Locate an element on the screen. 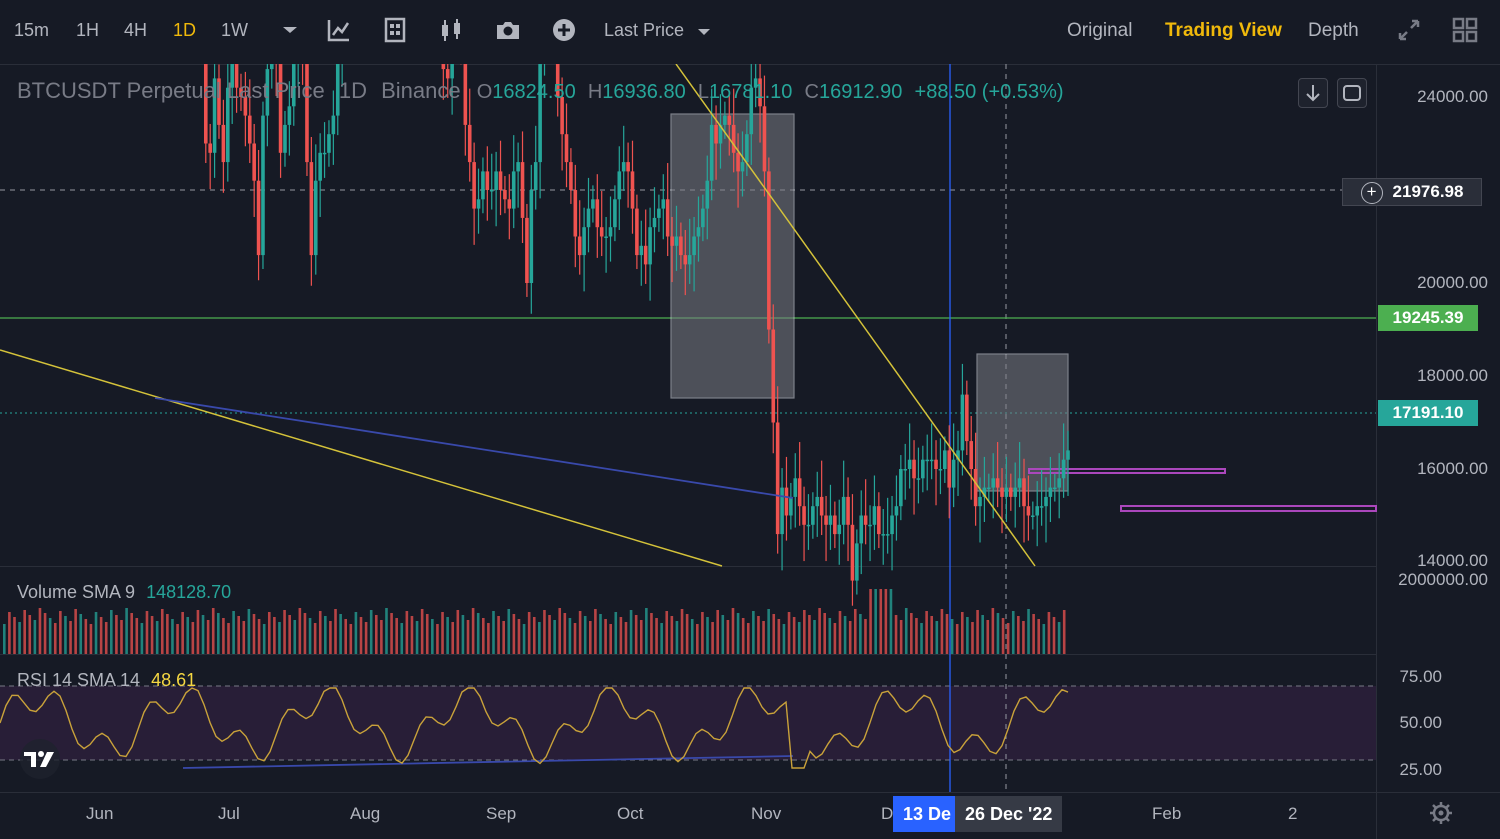  camera-icon is located at coordinates (508, 30).